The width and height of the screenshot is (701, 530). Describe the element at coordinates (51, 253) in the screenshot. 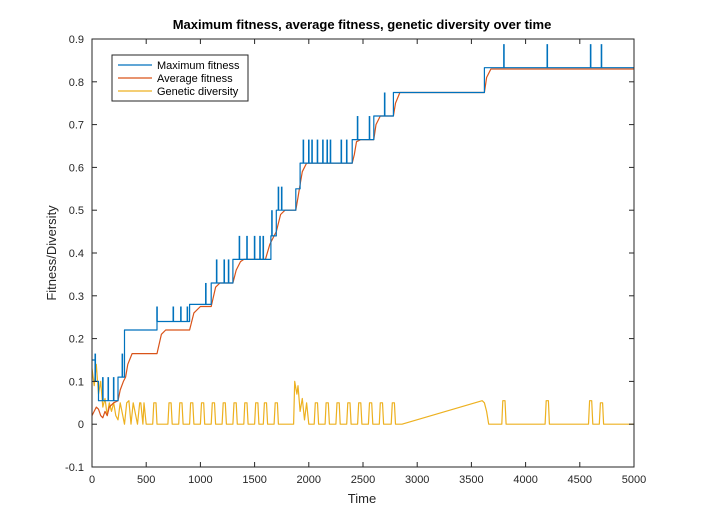

I see `y-axis-label: Fitness/Diversity` at that location.